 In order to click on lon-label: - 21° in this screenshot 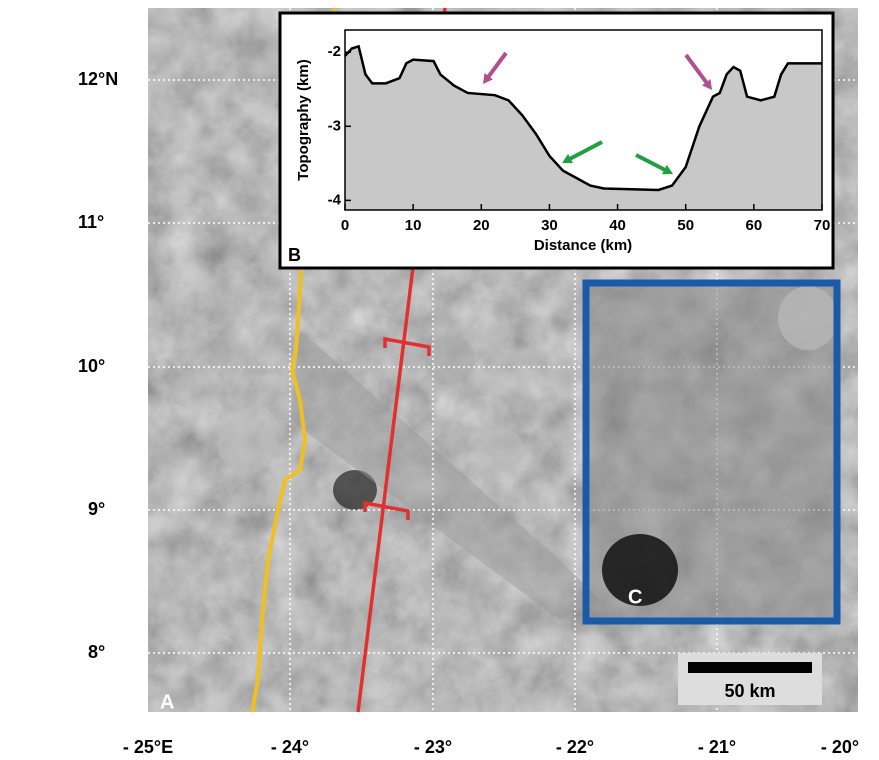, I will do `click(717, 747)`.